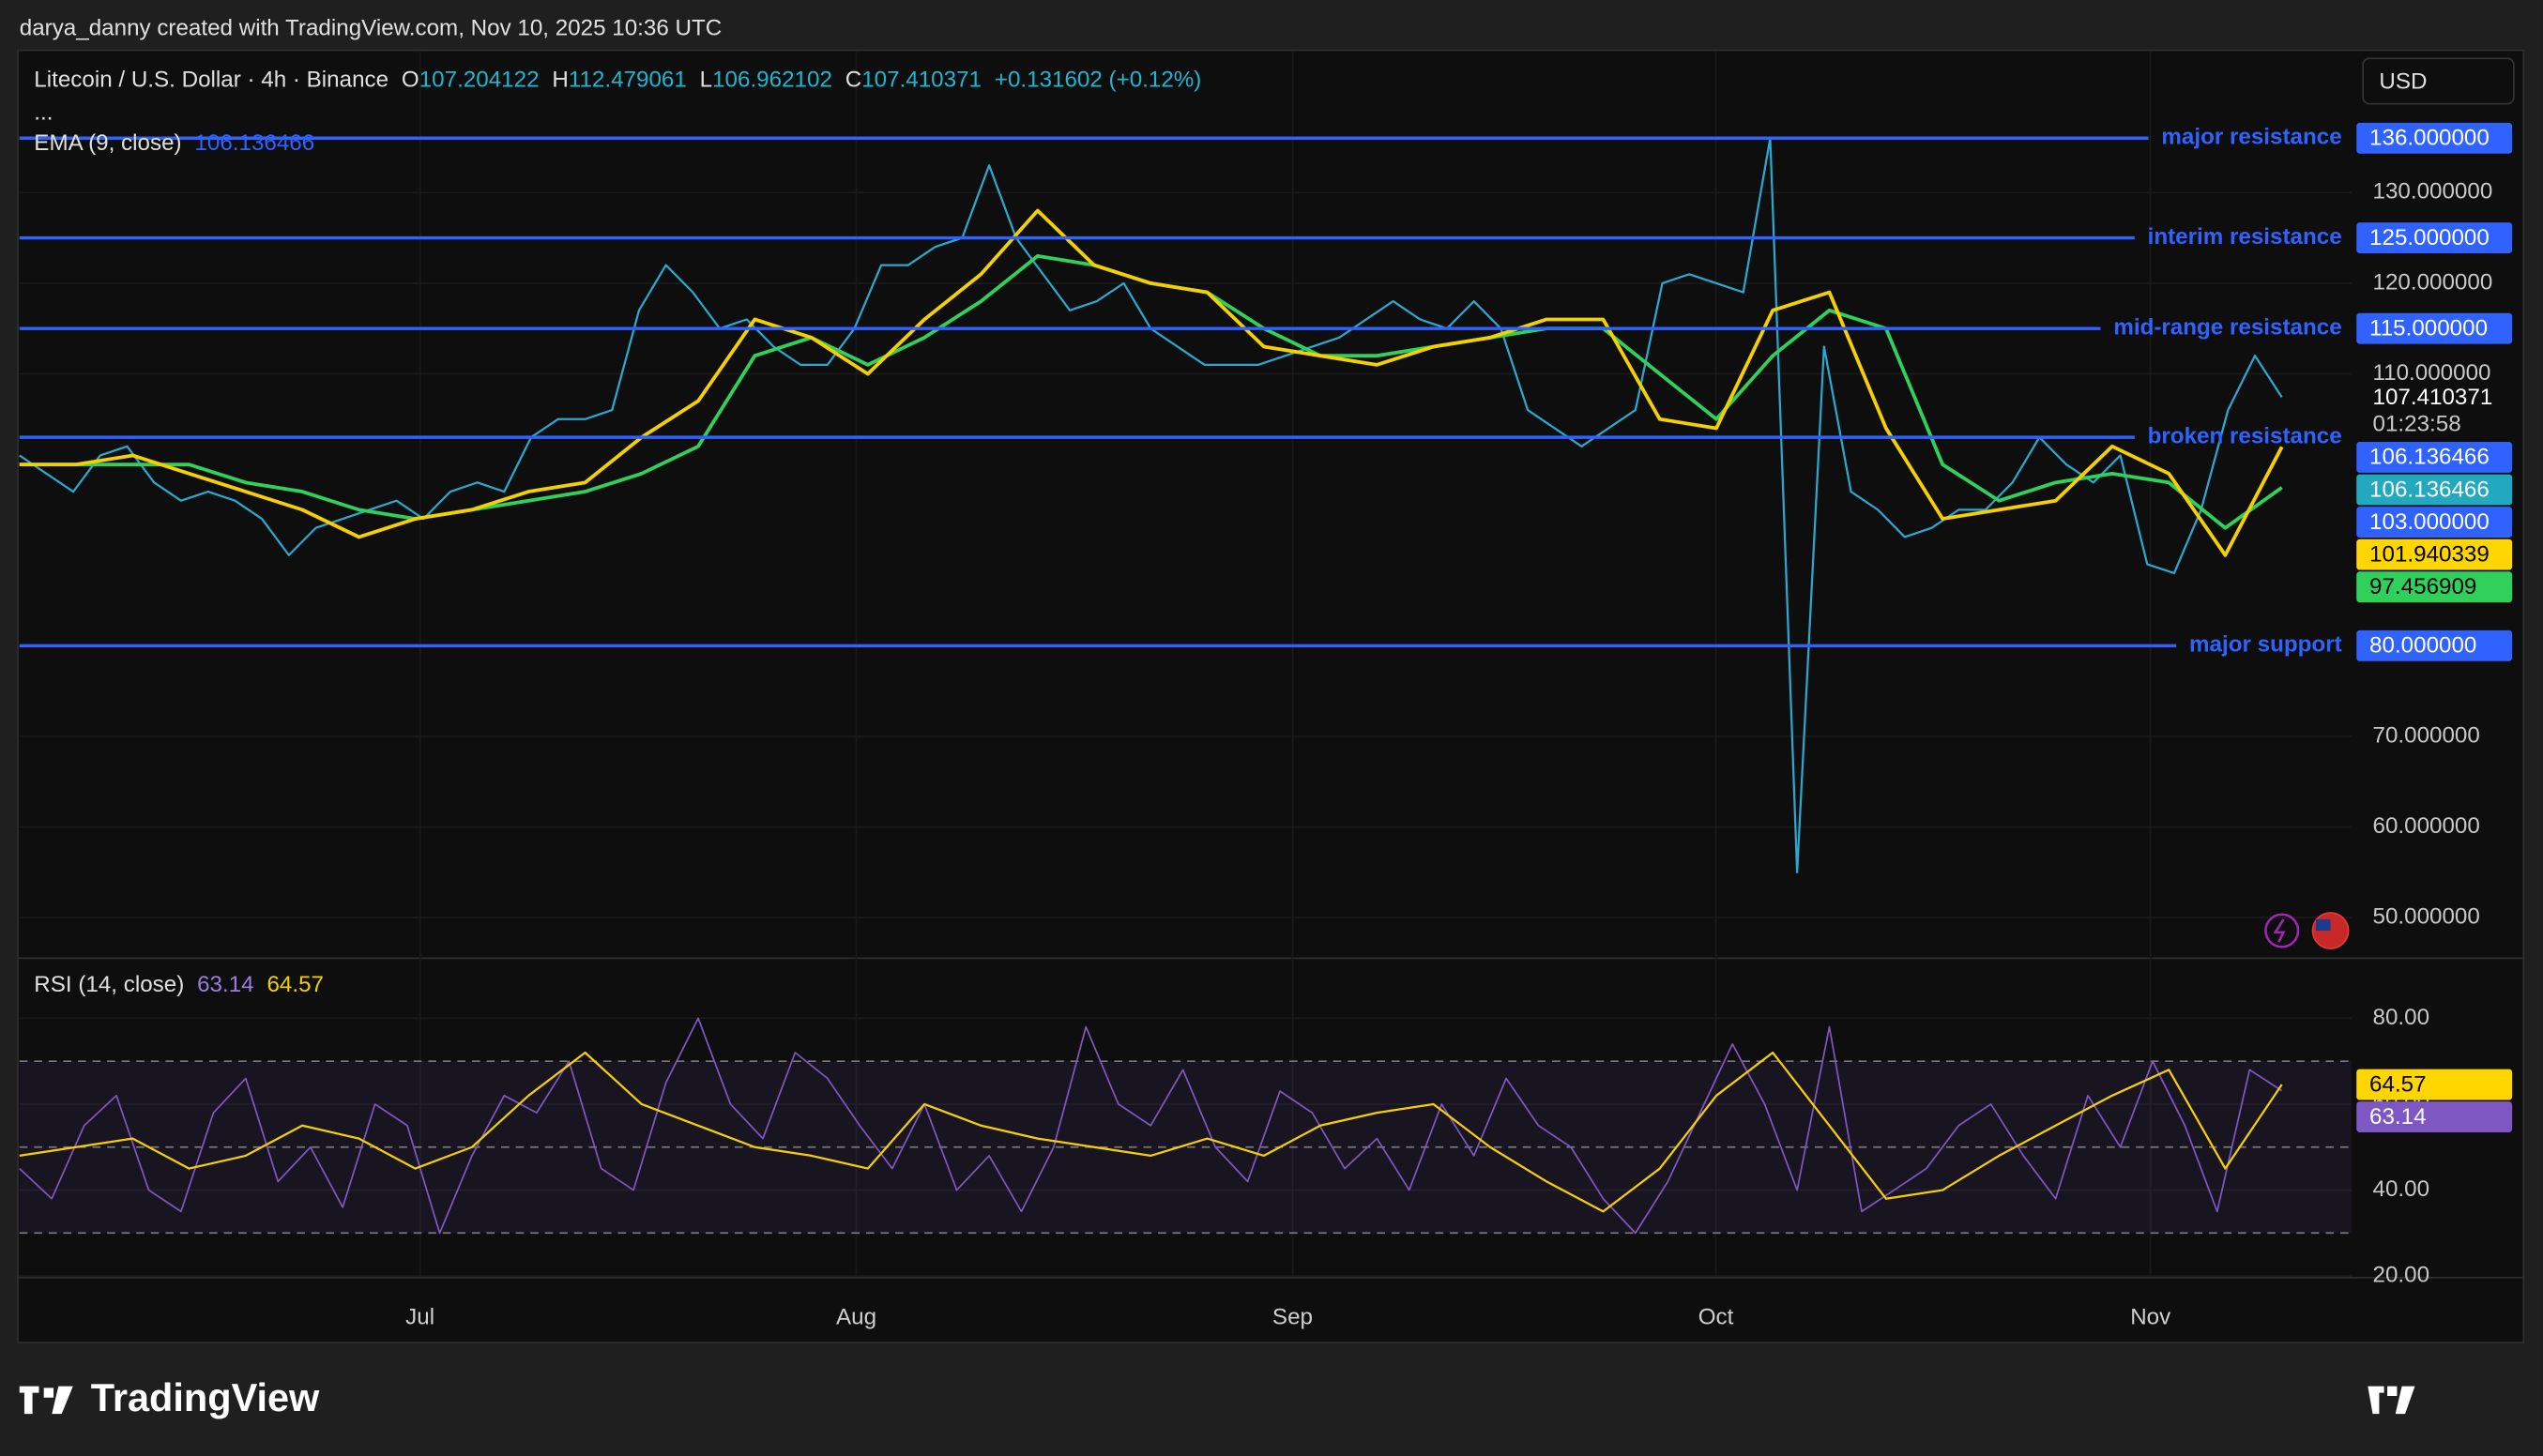 The width and height of the screenshot is (2543, 1456). Describe the element at coordinates (2433, 282) in the screenshot. I see `y-tick-label: 120.000000` at that location.